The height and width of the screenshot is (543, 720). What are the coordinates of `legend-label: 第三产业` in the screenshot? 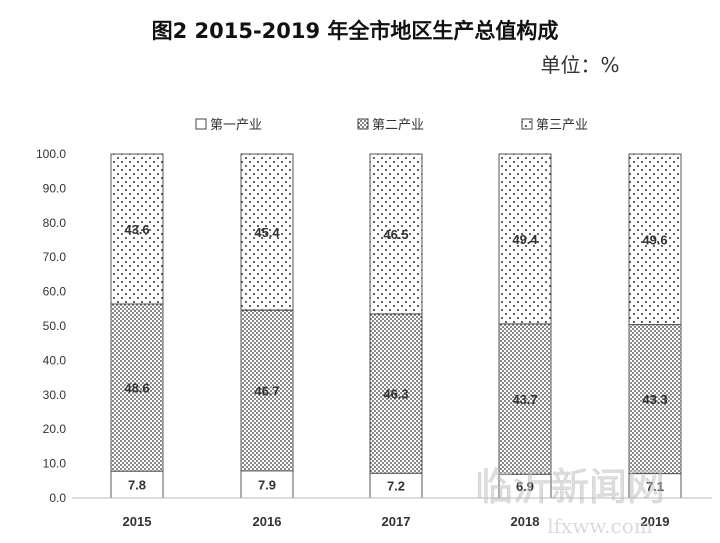 It's located at (562, 125).